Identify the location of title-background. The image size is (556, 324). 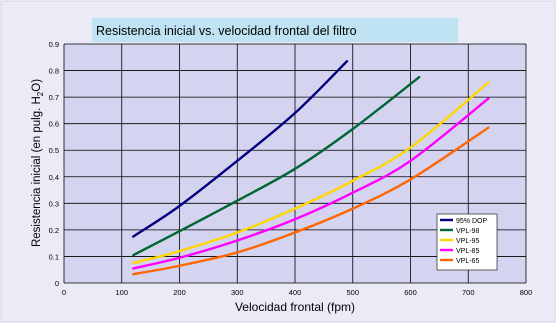
(275, 30).